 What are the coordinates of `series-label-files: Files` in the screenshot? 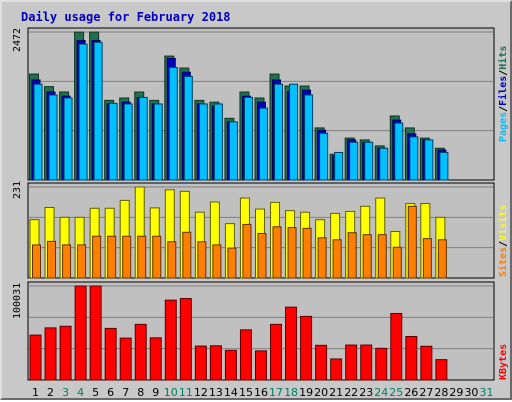 It's located at (503, 91).